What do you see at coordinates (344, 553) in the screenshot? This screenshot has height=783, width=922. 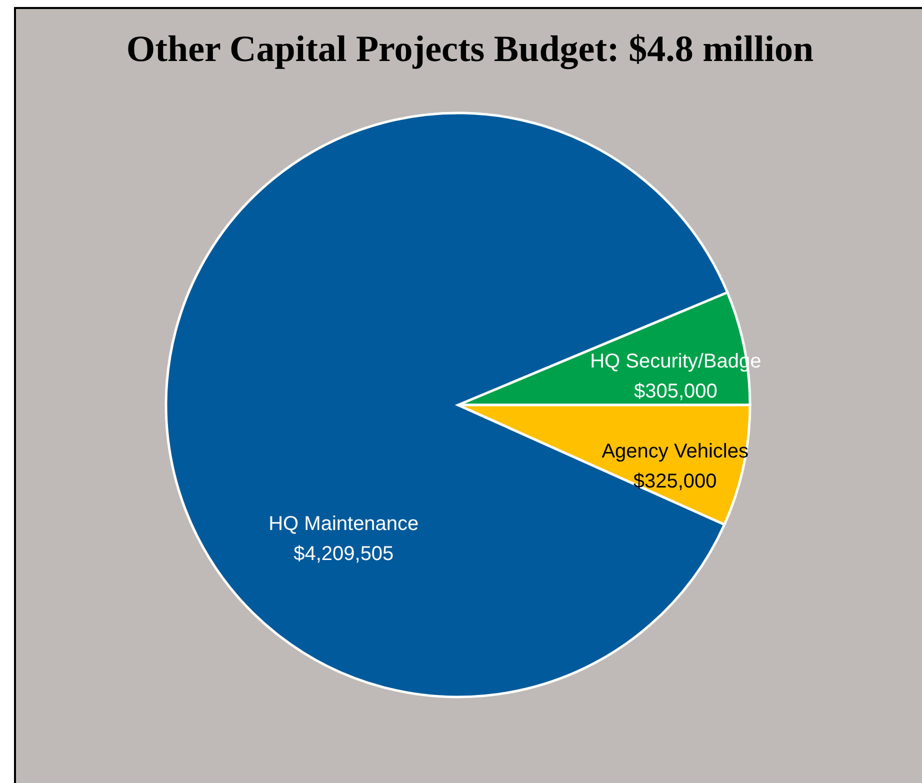 I see `data-label: $4,209,505` at bounding box center [344, 553].